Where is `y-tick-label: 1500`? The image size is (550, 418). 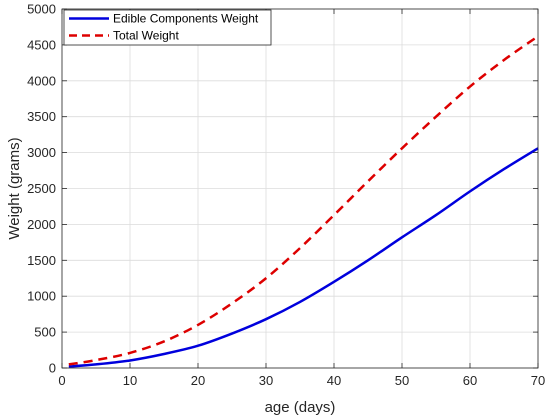
y-tick-label: 1500 is located at coordinates (41, 260).